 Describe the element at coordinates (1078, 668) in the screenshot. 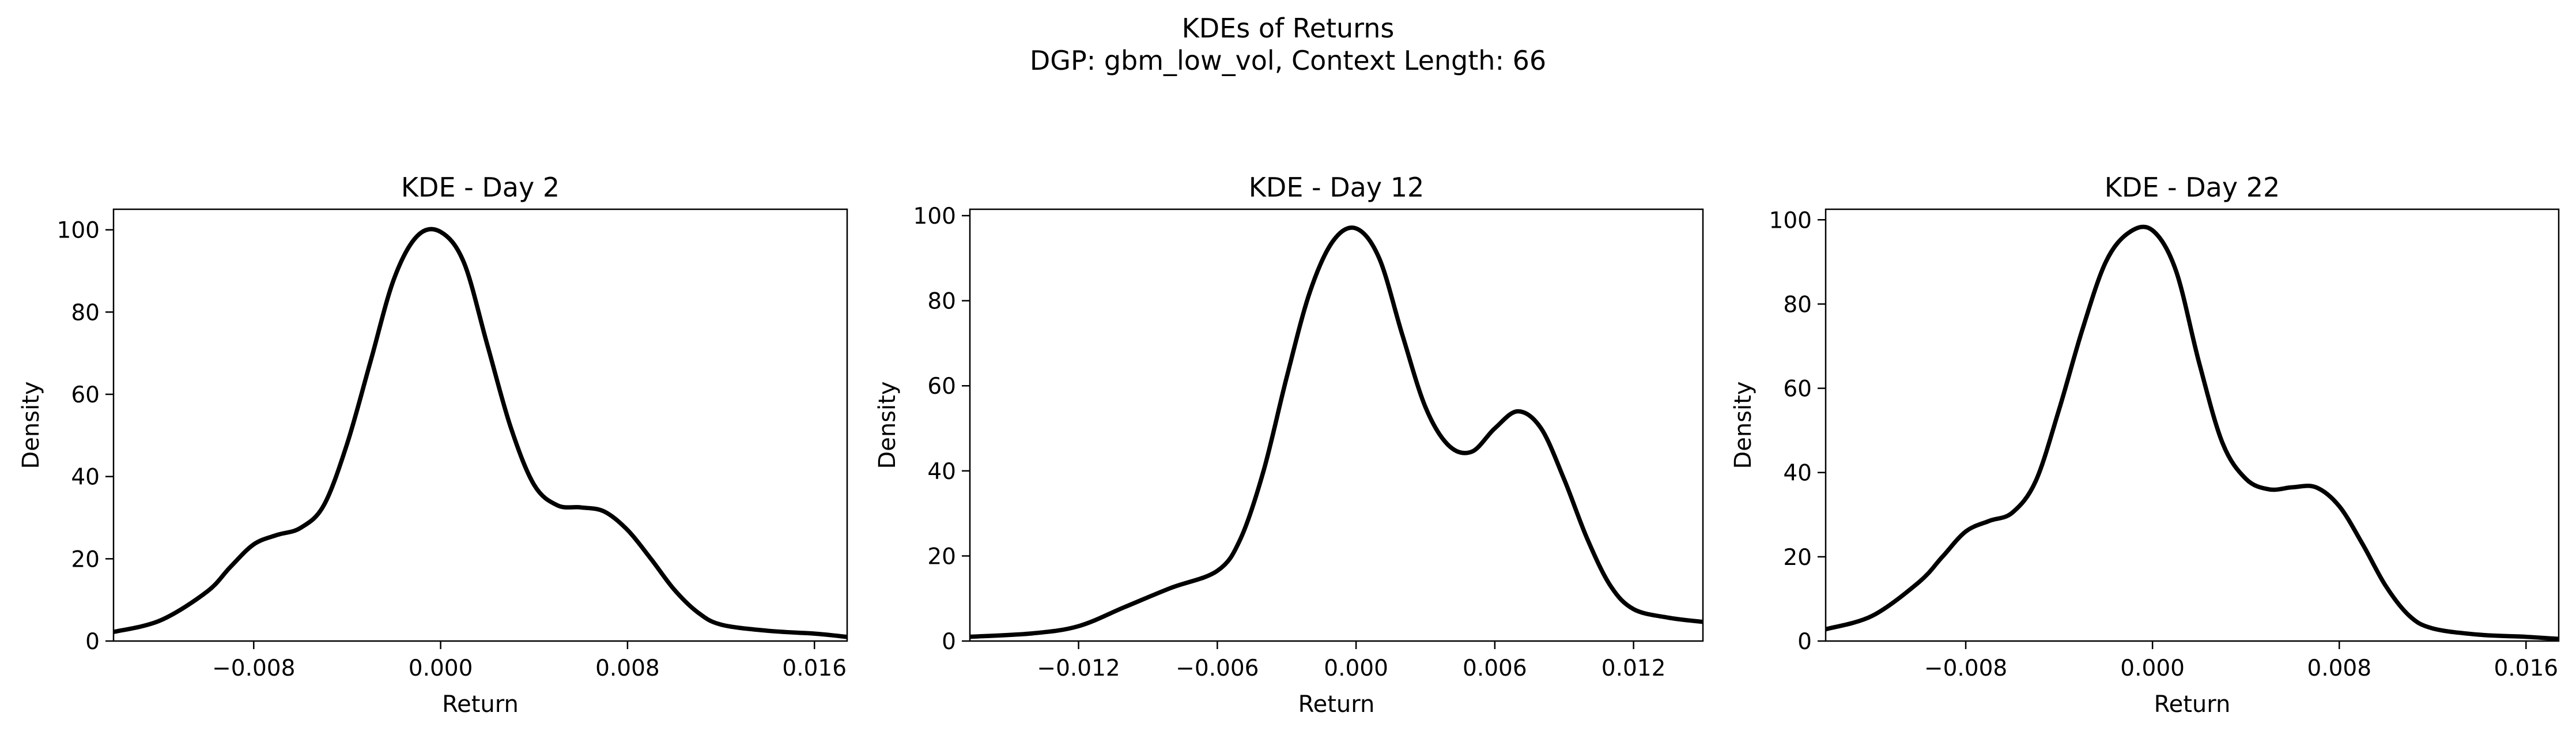

I see `x-tick-label: −0.012` at that location.